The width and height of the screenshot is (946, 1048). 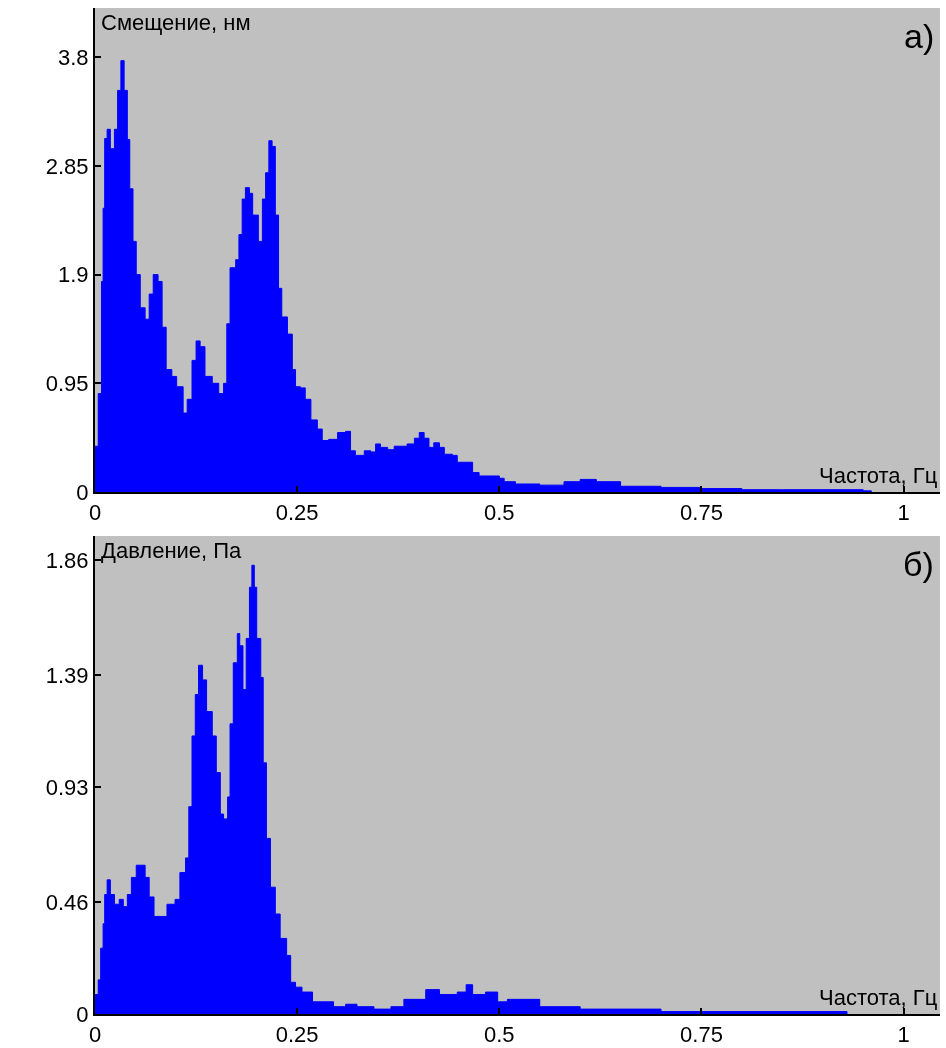 I want to click on y-tick-label: 3.8, so click(x=73, y=57).